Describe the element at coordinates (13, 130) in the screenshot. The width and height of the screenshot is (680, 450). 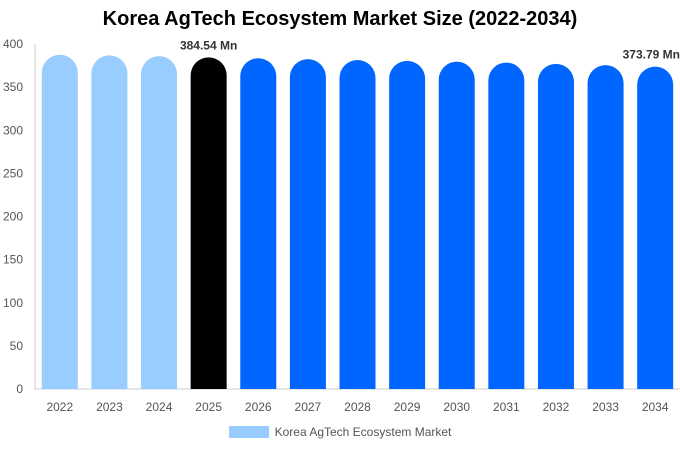
I see `y-tick-label: 300` at that location.